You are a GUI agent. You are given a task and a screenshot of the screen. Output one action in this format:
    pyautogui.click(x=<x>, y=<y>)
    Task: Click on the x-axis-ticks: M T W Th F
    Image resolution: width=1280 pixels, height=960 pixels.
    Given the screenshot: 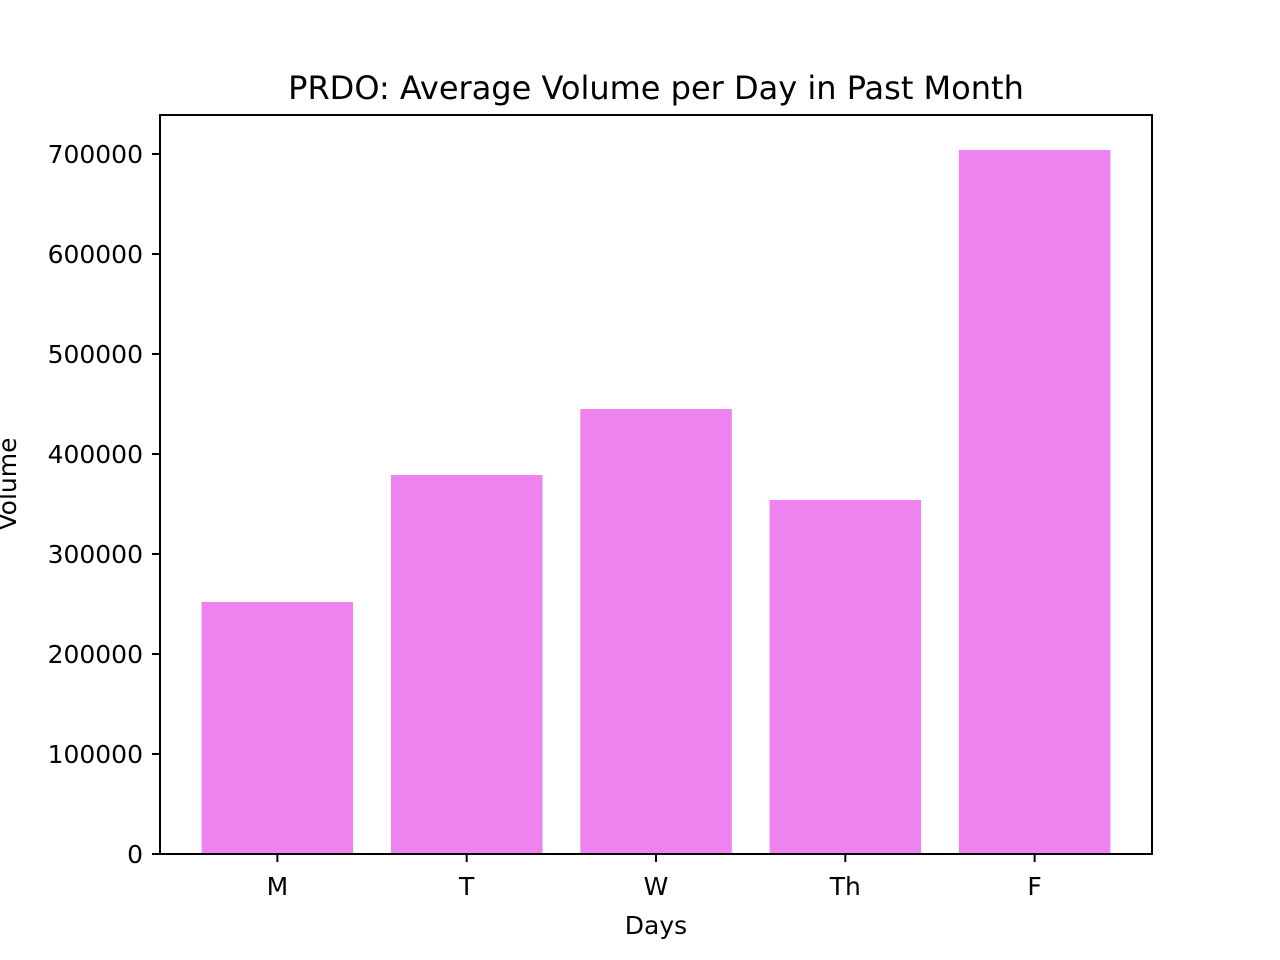 What is the action you would take?
    pyautogui.click(x=654, y=877)
    